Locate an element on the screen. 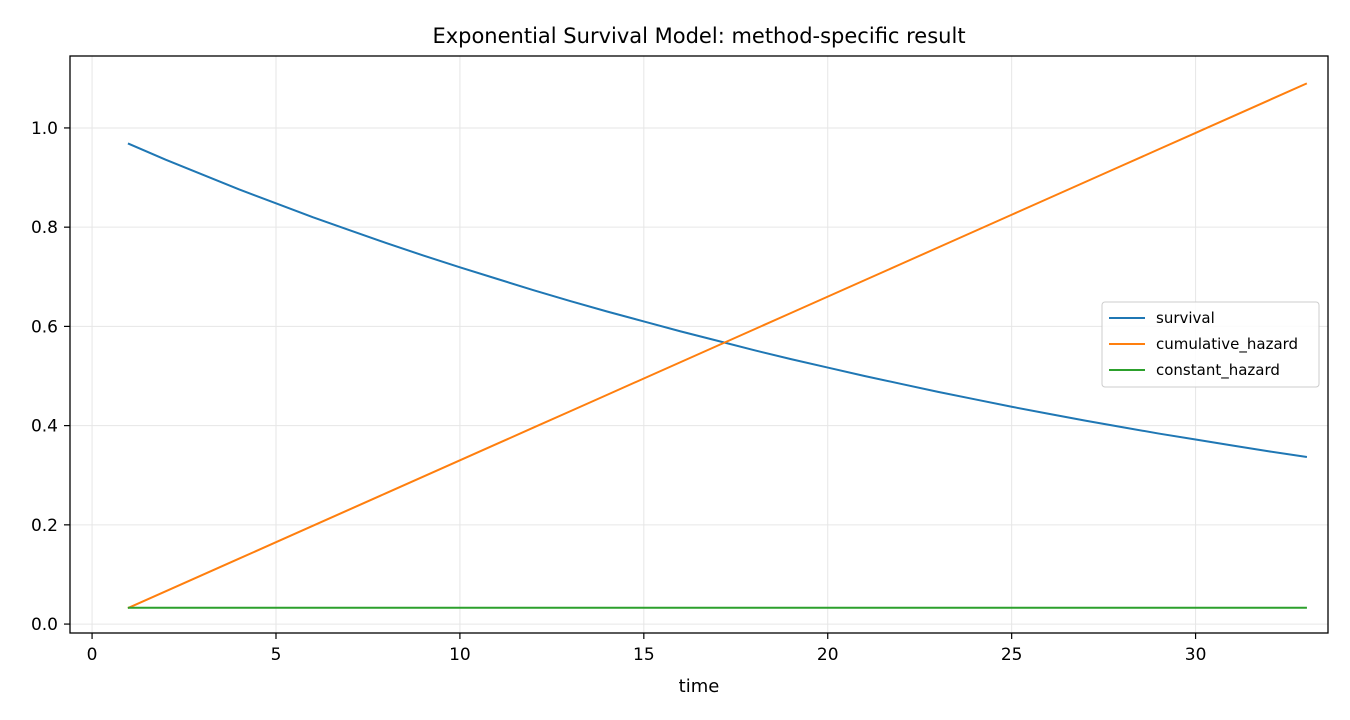 This screenshot has width=1350, height=720. x-tick-label: 30 is located at coordinates (1196, 655).